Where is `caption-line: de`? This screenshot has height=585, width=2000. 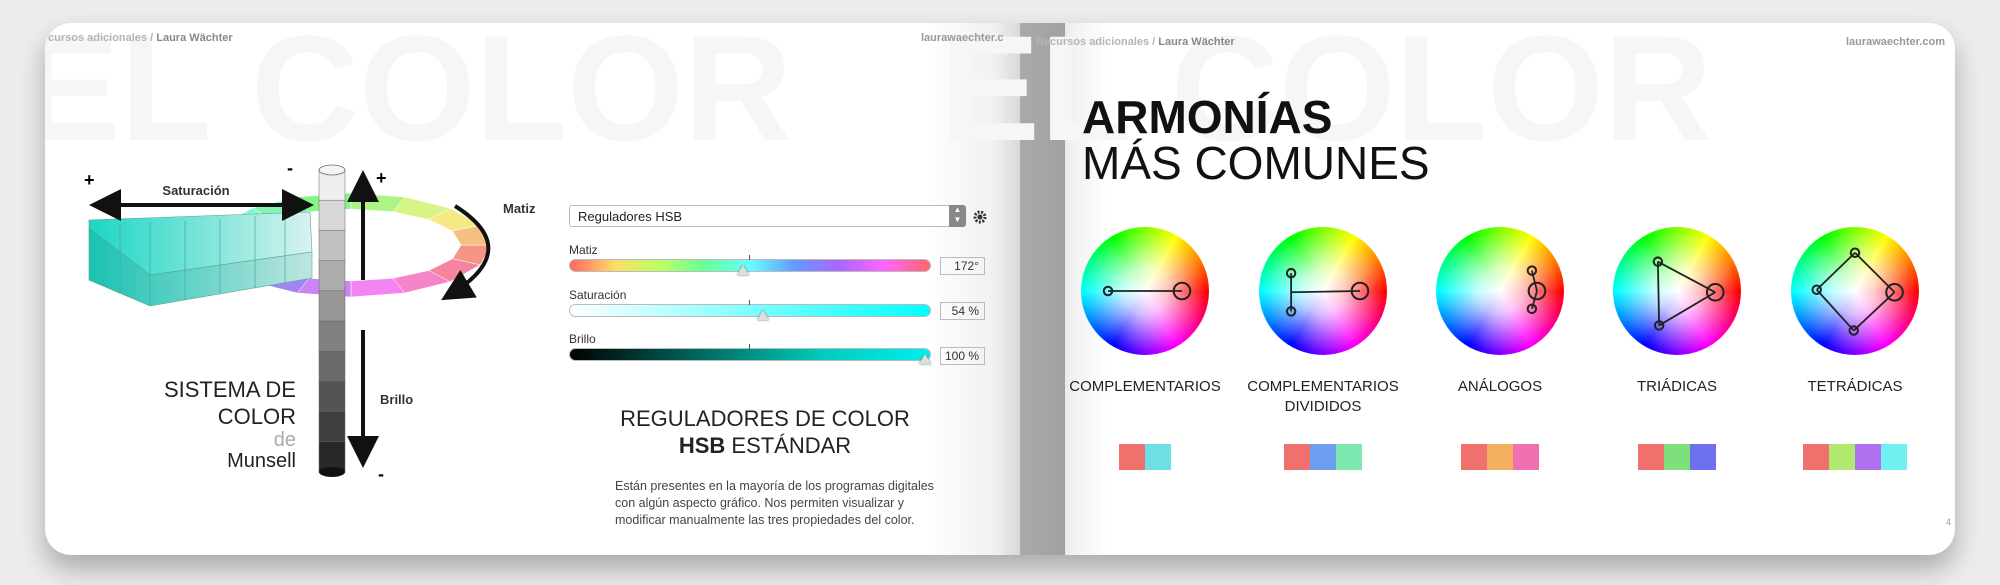
caption-line: de is located at coordinates (284, 440).